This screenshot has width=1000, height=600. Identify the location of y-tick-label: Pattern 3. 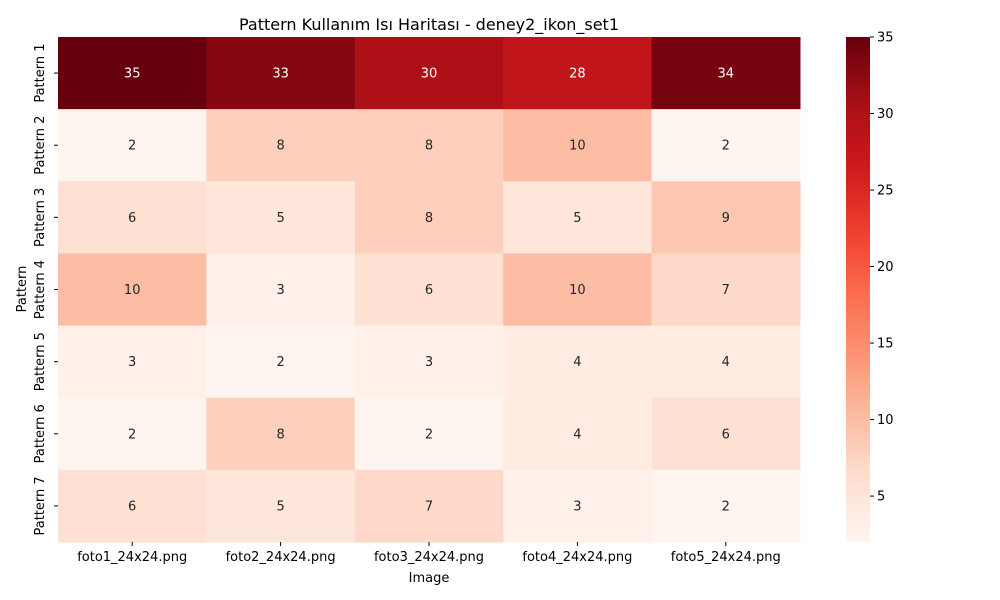
(40, 217).